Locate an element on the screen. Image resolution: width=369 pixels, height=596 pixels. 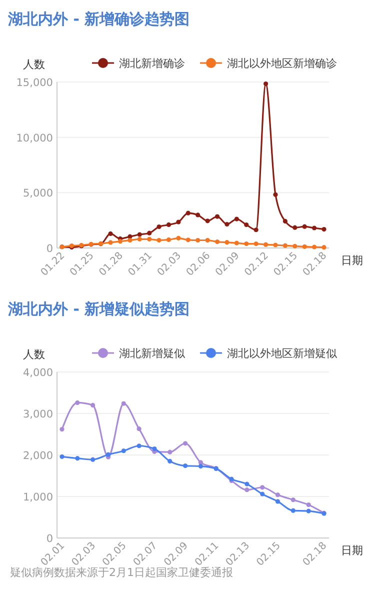
legend-label: 湖北新增确诊 is located at coordinates (152, 63).